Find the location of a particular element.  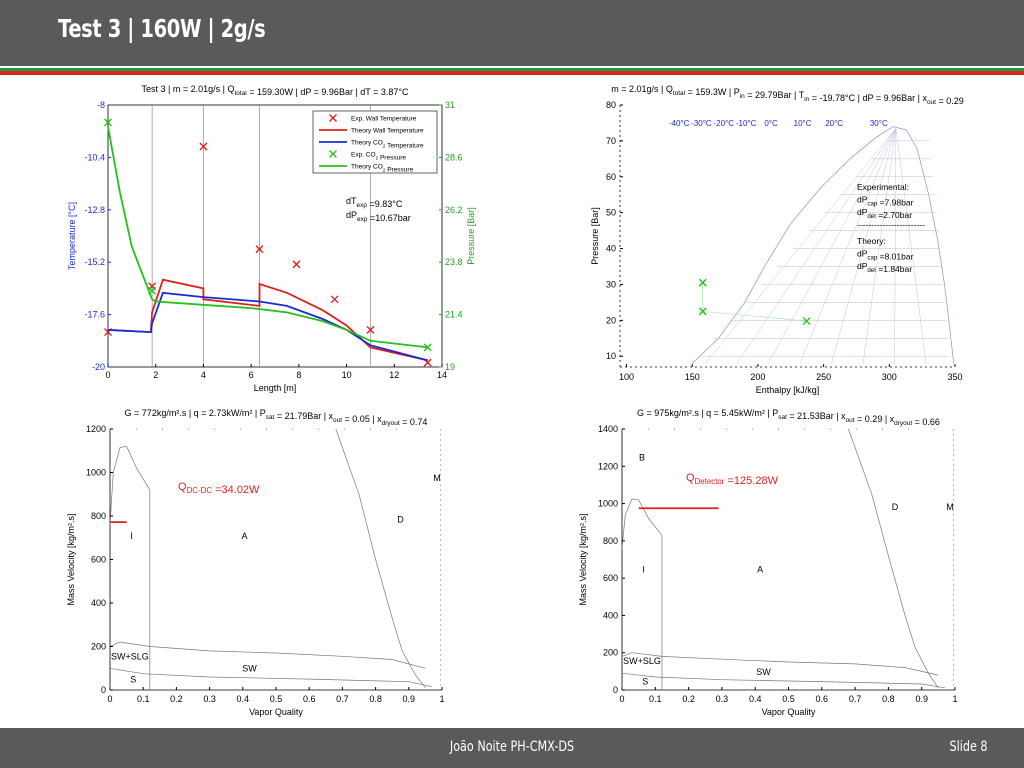

dp-annotation-part: =7.98bar is located at coordinates (895, 203).